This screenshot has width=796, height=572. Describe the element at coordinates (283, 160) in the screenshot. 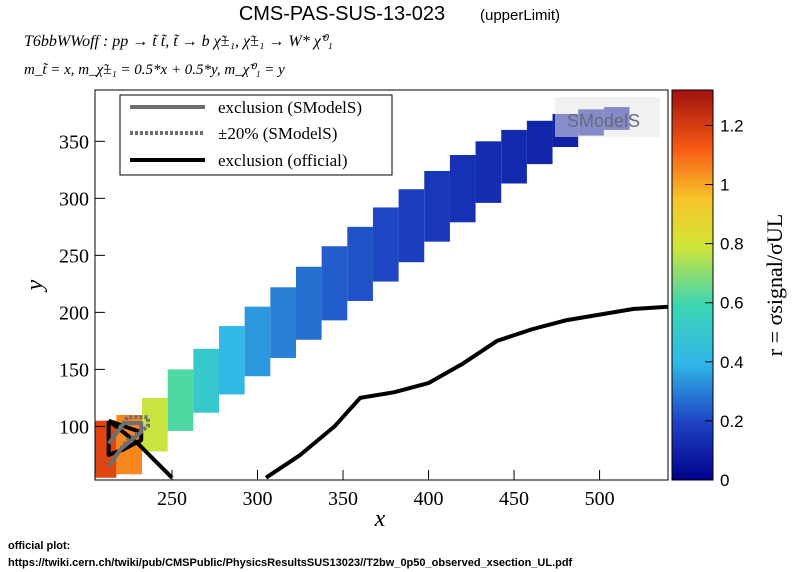

I see `legend-entry-exclusion-official: exclusion (official)` at that location.